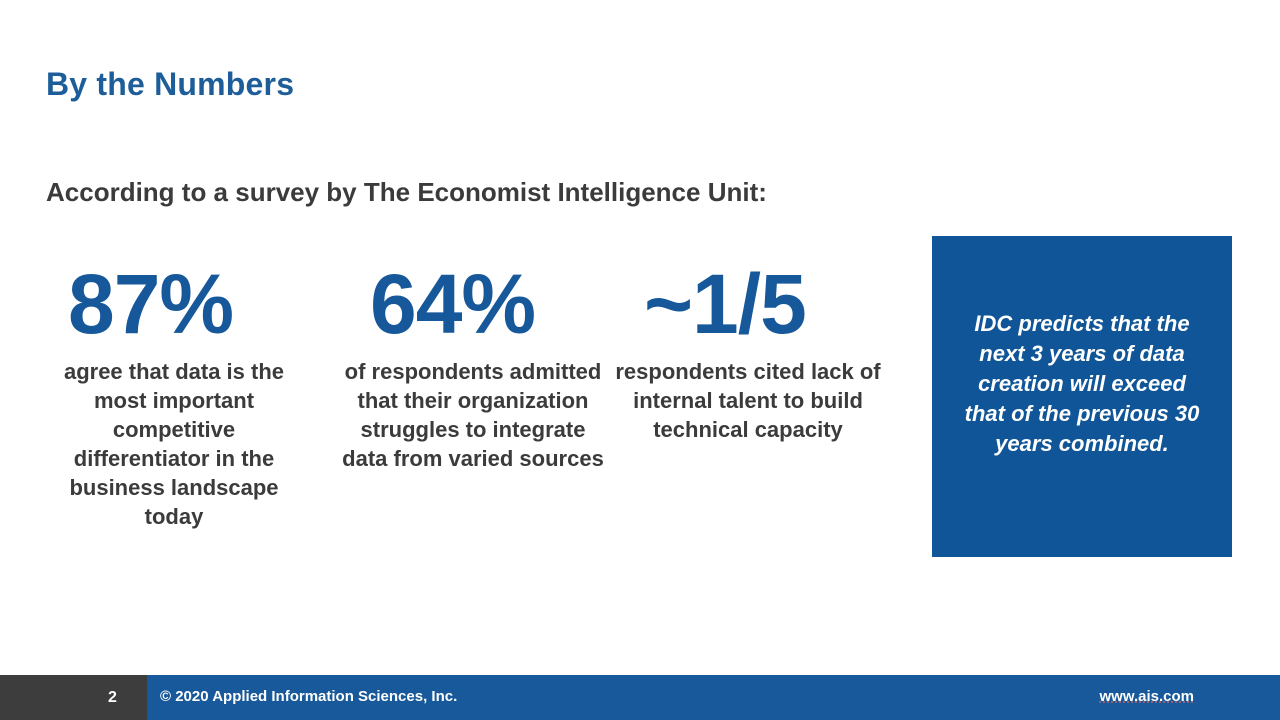  What do you see at coordinates (1146, 696) in the screenshot?
I see `website-link: www.ais.com` at bounding box center [1146, 696].